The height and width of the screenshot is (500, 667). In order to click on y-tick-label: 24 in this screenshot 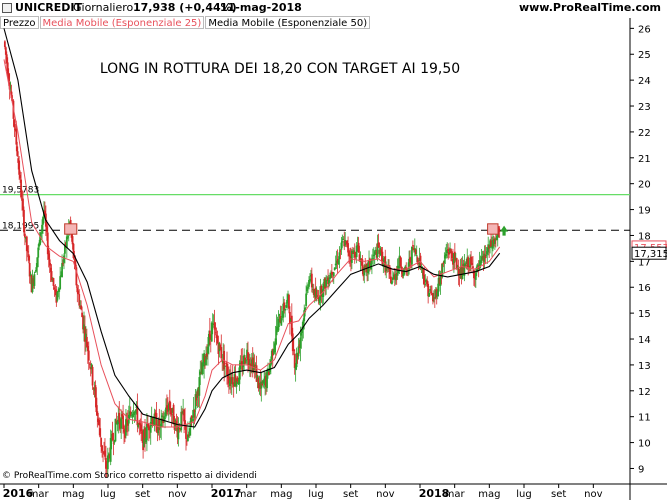, I will do `click(644, 81)`.